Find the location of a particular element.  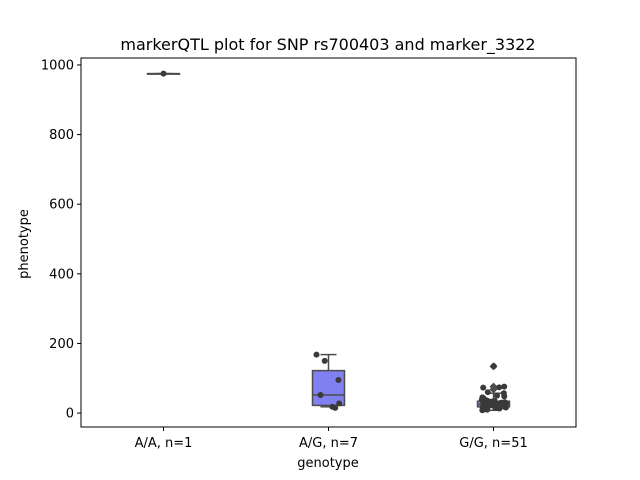

box is located at coordinates (328, 388).